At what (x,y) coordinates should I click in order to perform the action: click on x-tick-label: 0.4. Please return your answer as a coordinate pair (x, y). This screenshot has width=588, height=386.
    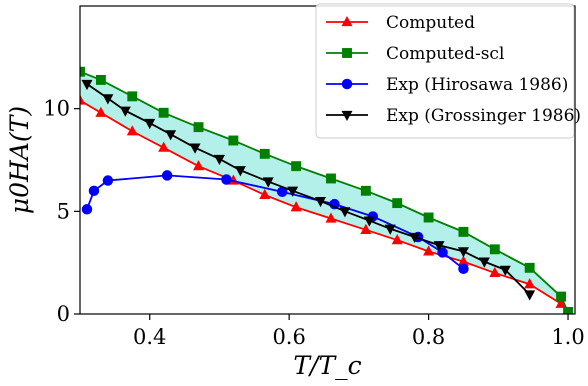
    Looking at the image, I should click on (149, 337).